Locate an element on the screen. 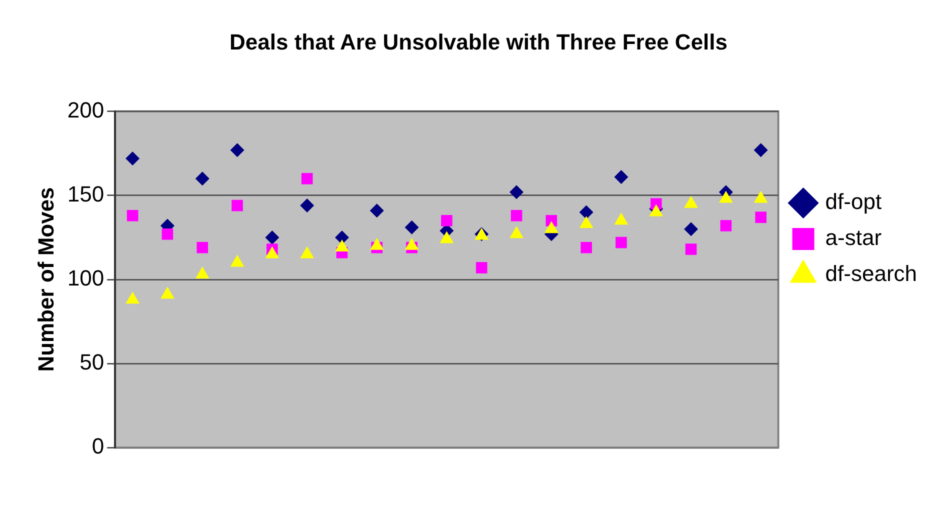 The height and width of the screenshot is (508, 935). legend-label: a-star is located at coordinates (853, 237).